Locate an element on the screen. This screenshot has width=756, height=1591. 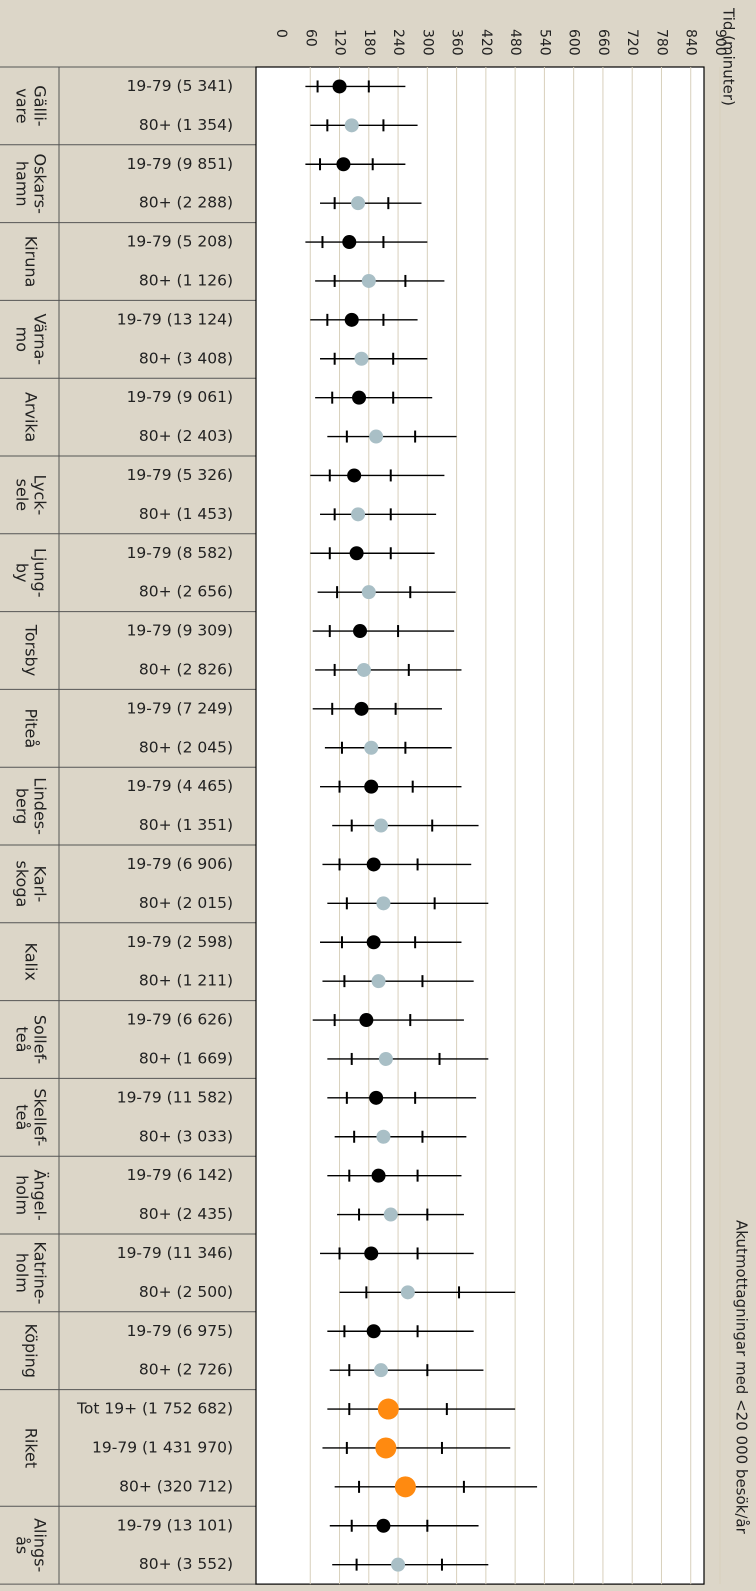
axis-title: Tid (minuter) is located at coordinates (729, 56).